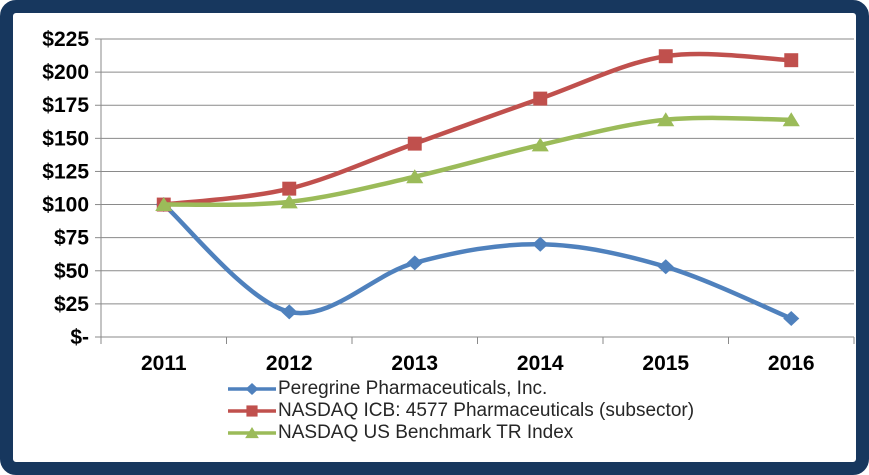 This screenshot has width=869, height=475. I want to click on legend-line-diamond-icon, so click(252, 389).